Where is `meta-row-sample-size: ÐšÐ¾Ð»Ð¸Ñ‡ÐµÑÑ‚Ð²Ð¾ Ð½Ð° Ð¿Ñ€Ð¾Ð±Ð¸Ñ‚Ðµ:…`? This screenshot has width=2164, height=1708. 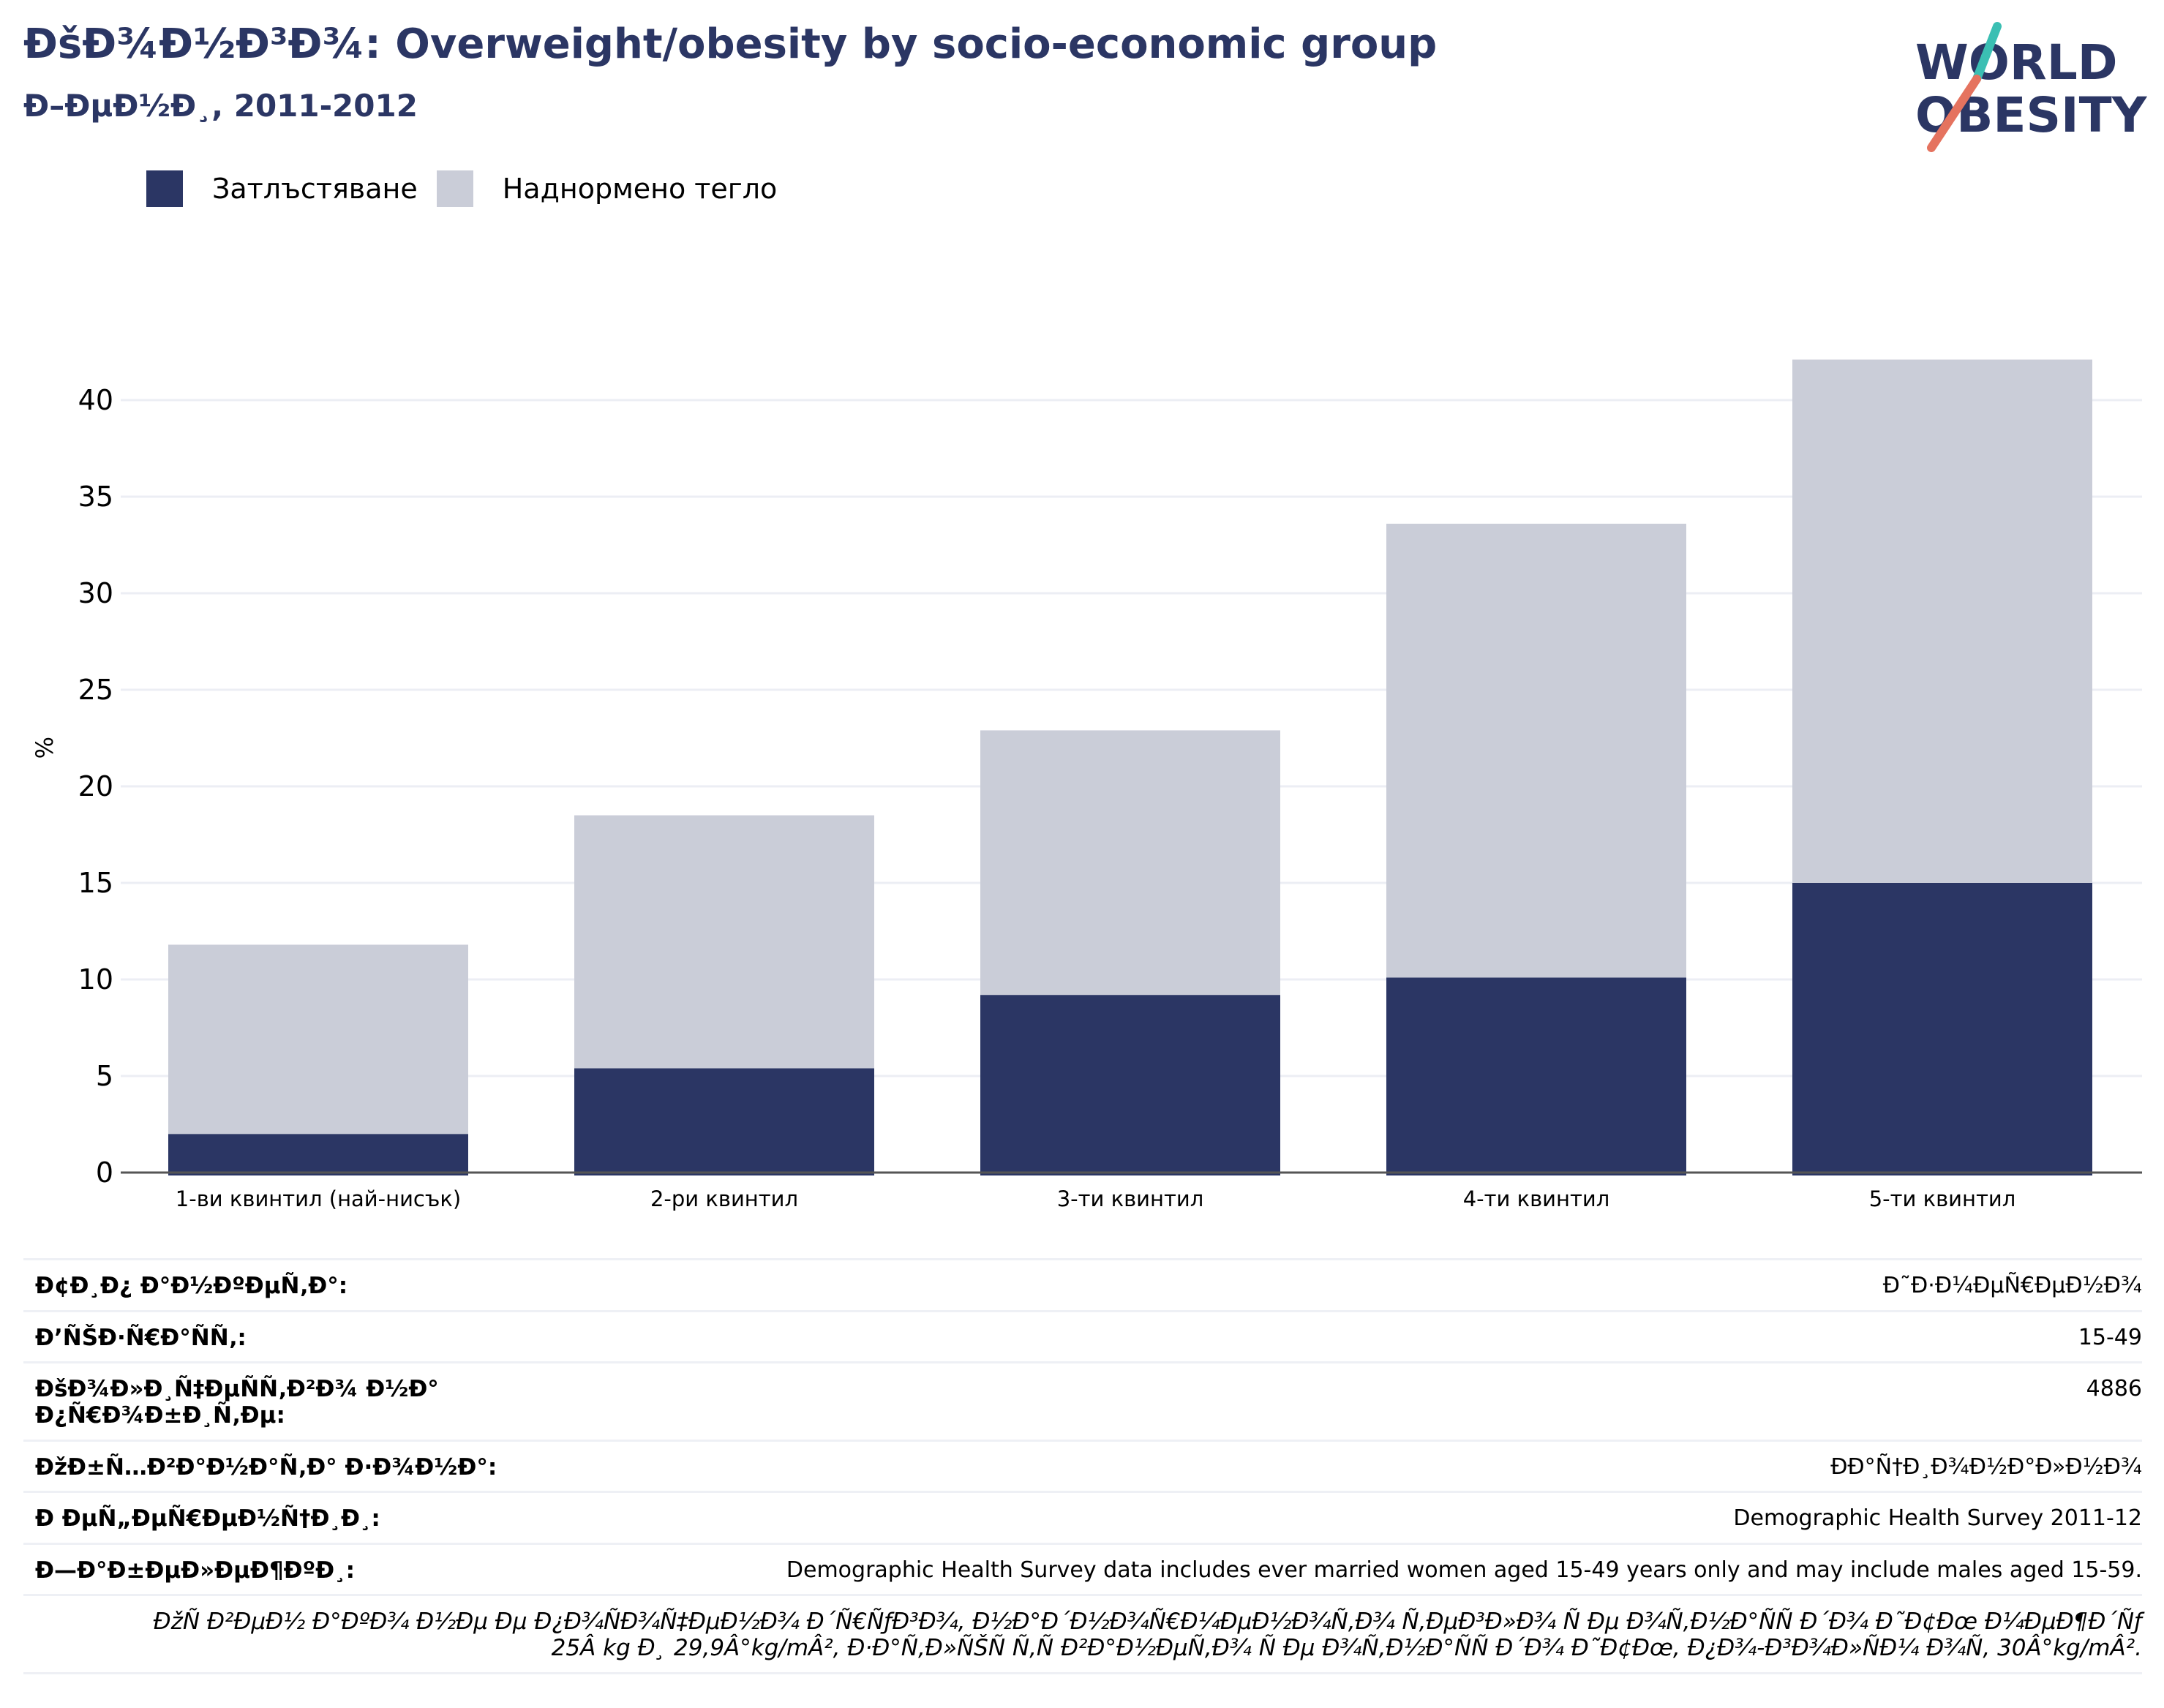
meta-row-sample-size: ÐšÐ¾Ð»Ð¸Ñ‡ÐµÑÑ‚Ð²Ð¾ Ð½Ð° Ð¿Ñ€Ð¾Ð±Ð¸Ñ‚Ðµ:… is located at coordinates (1082, 1400).